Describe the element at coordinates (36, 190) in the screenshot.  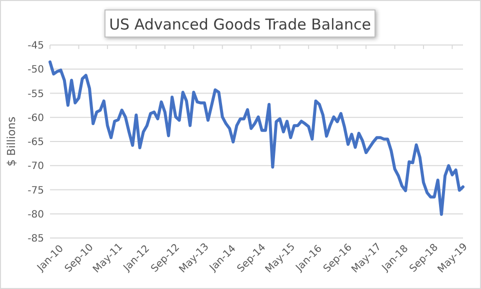
I see `y-tick-label: -75` at that location.